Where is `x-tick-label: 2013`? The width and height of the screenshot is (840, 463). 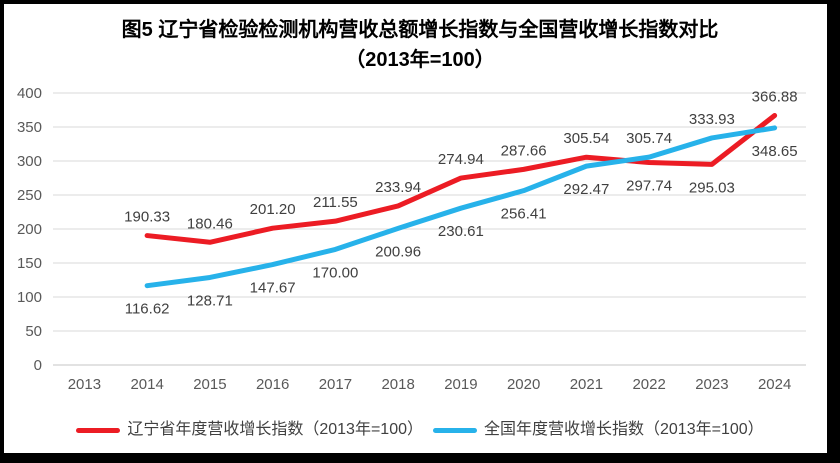
x-tick-label: 2013 is located at coordinates (84, 384).